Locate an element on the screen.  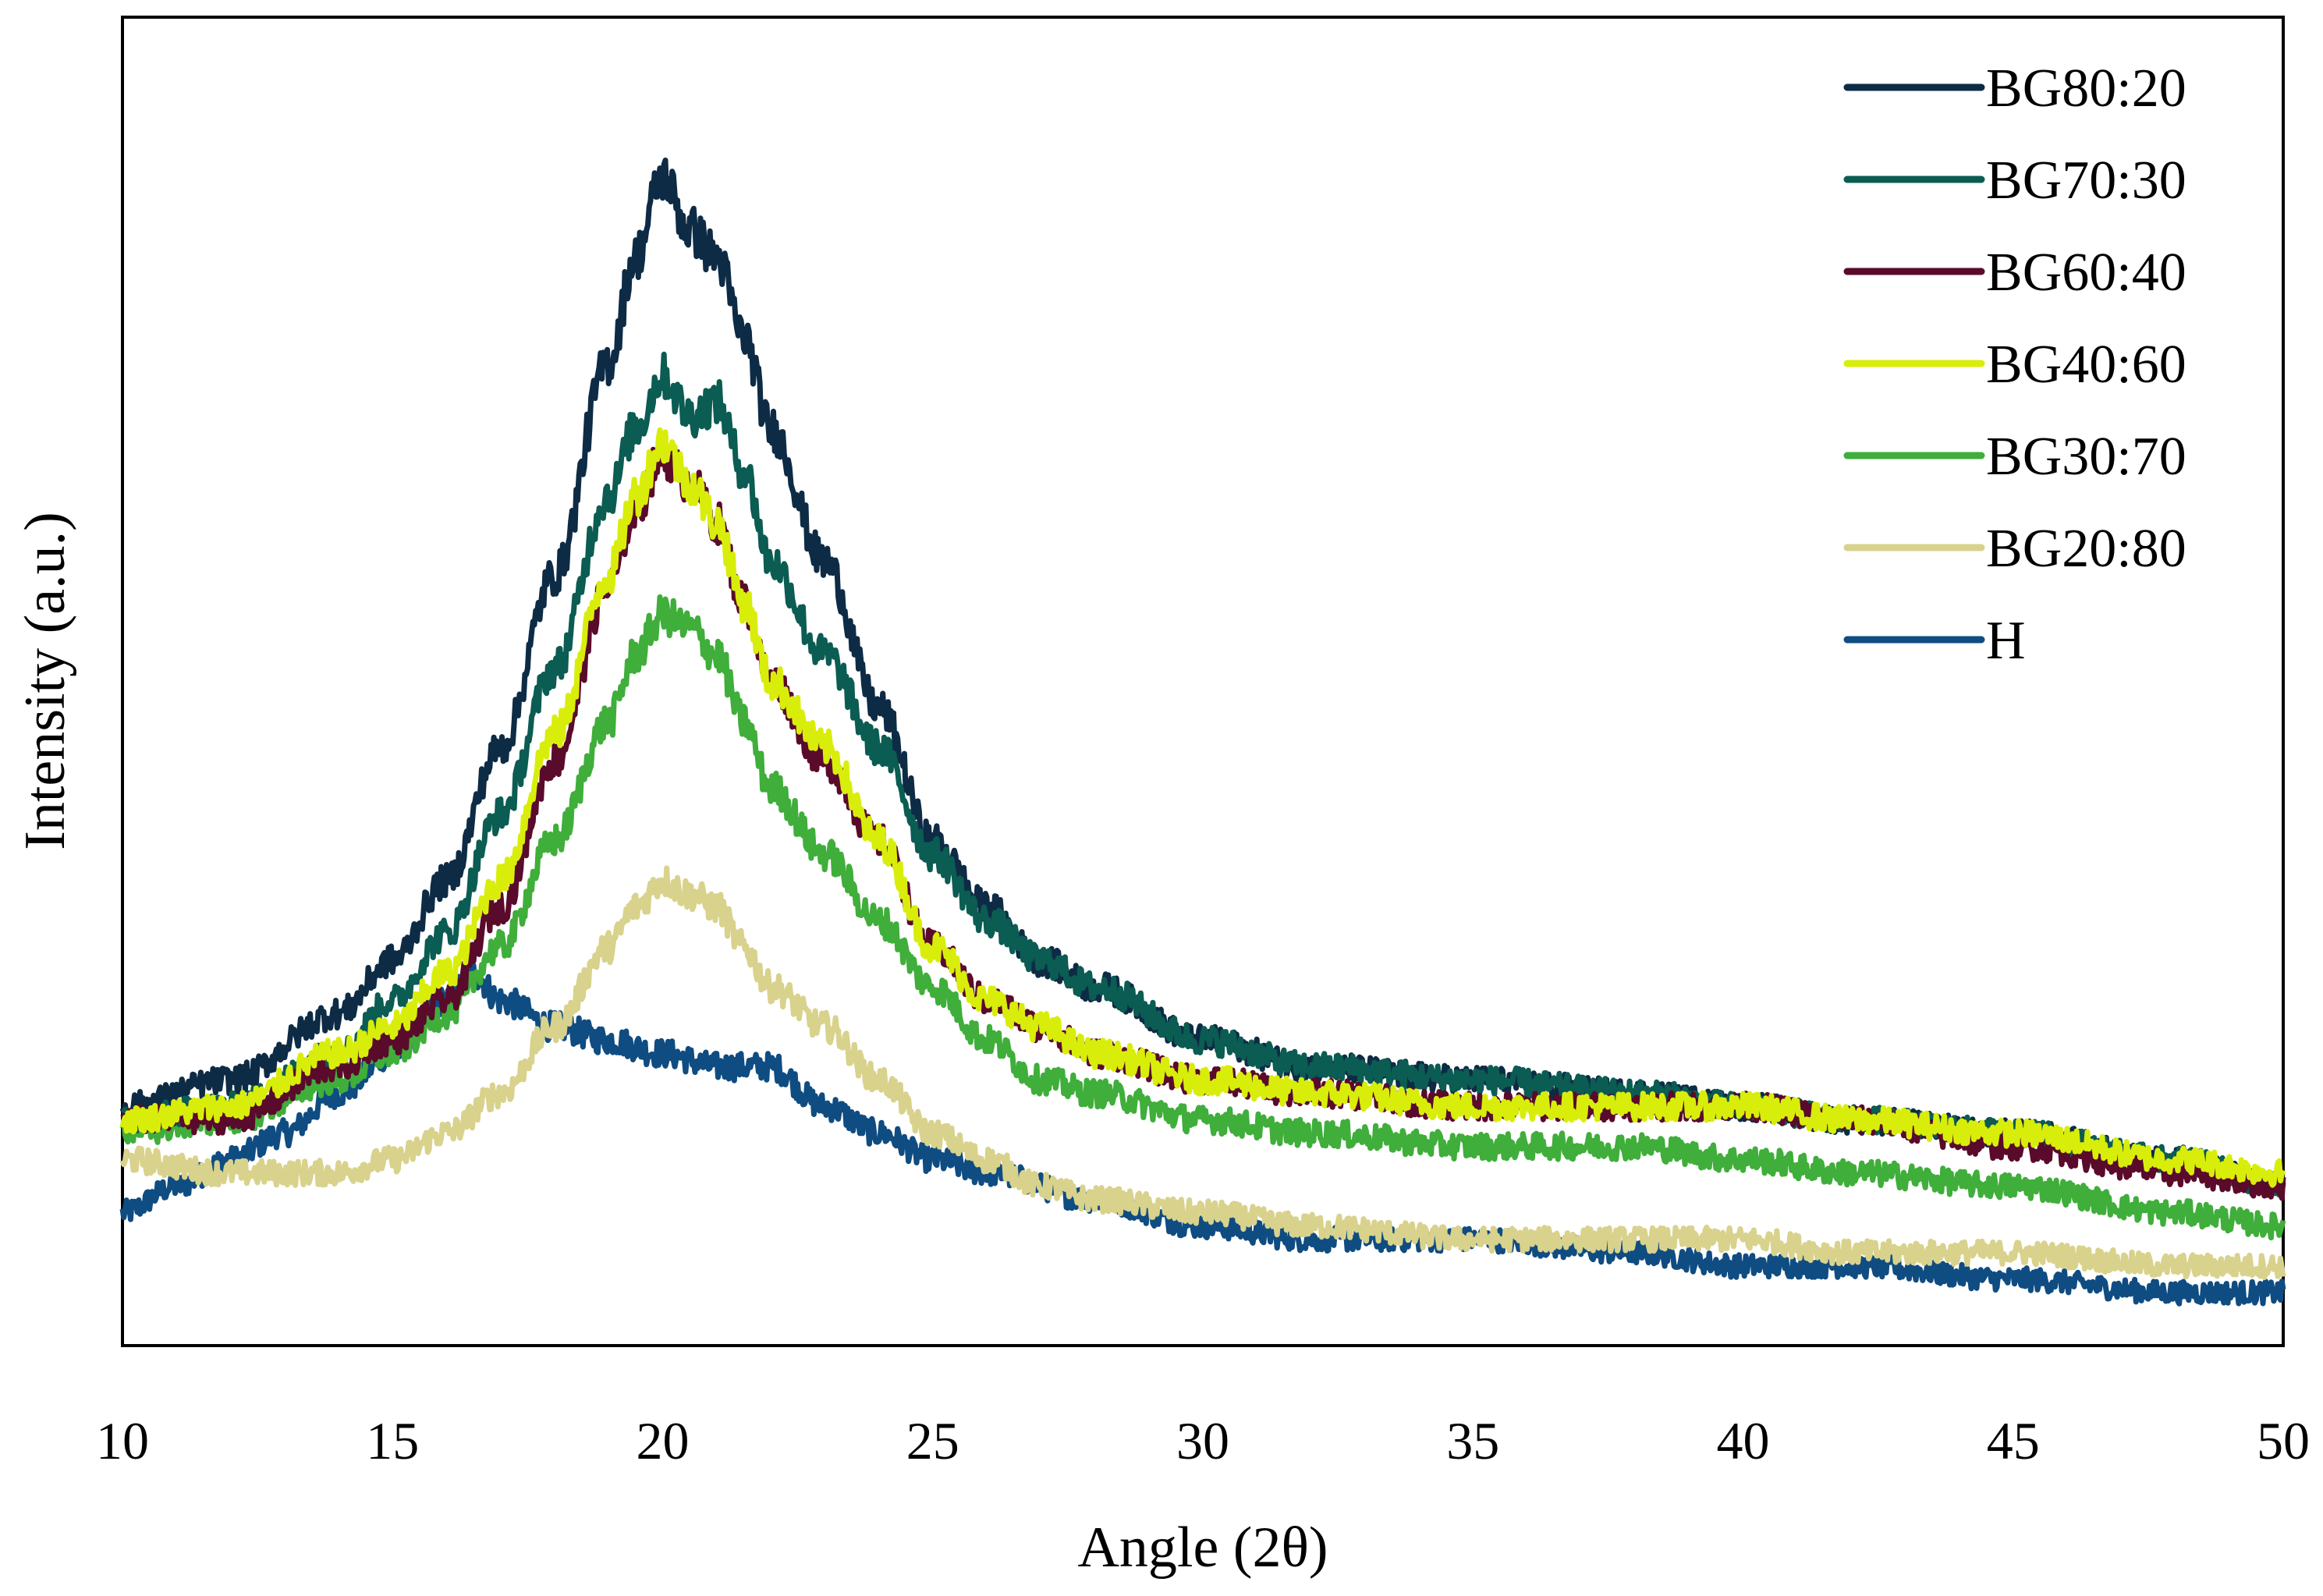
legend-label-bg80-20: BG80:20 is located at coordinates (2086, 89).